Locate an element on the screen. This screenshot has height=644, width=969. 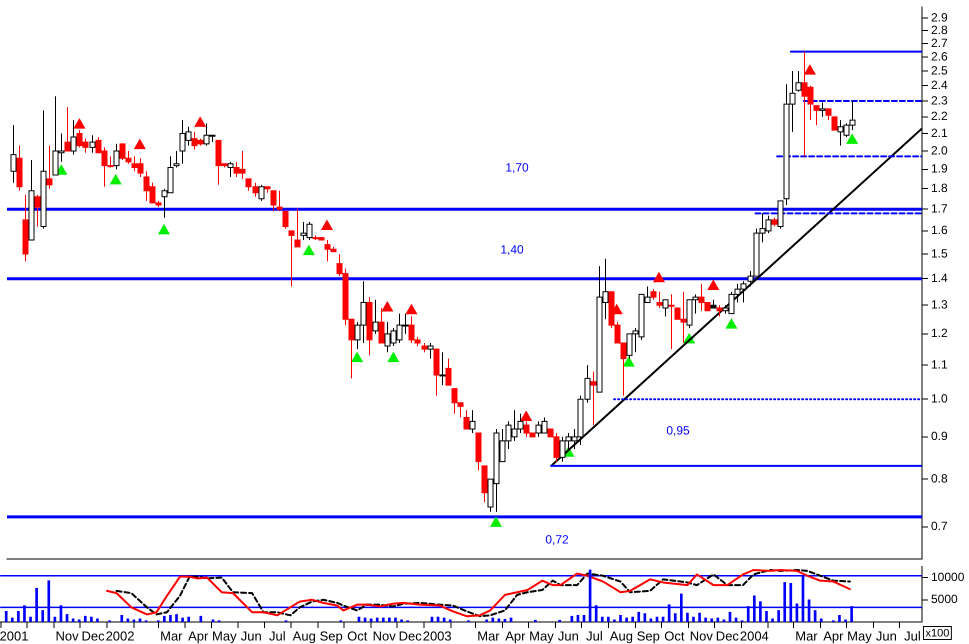
x-tick-label: 2004 is located at coordinates (754, 636).